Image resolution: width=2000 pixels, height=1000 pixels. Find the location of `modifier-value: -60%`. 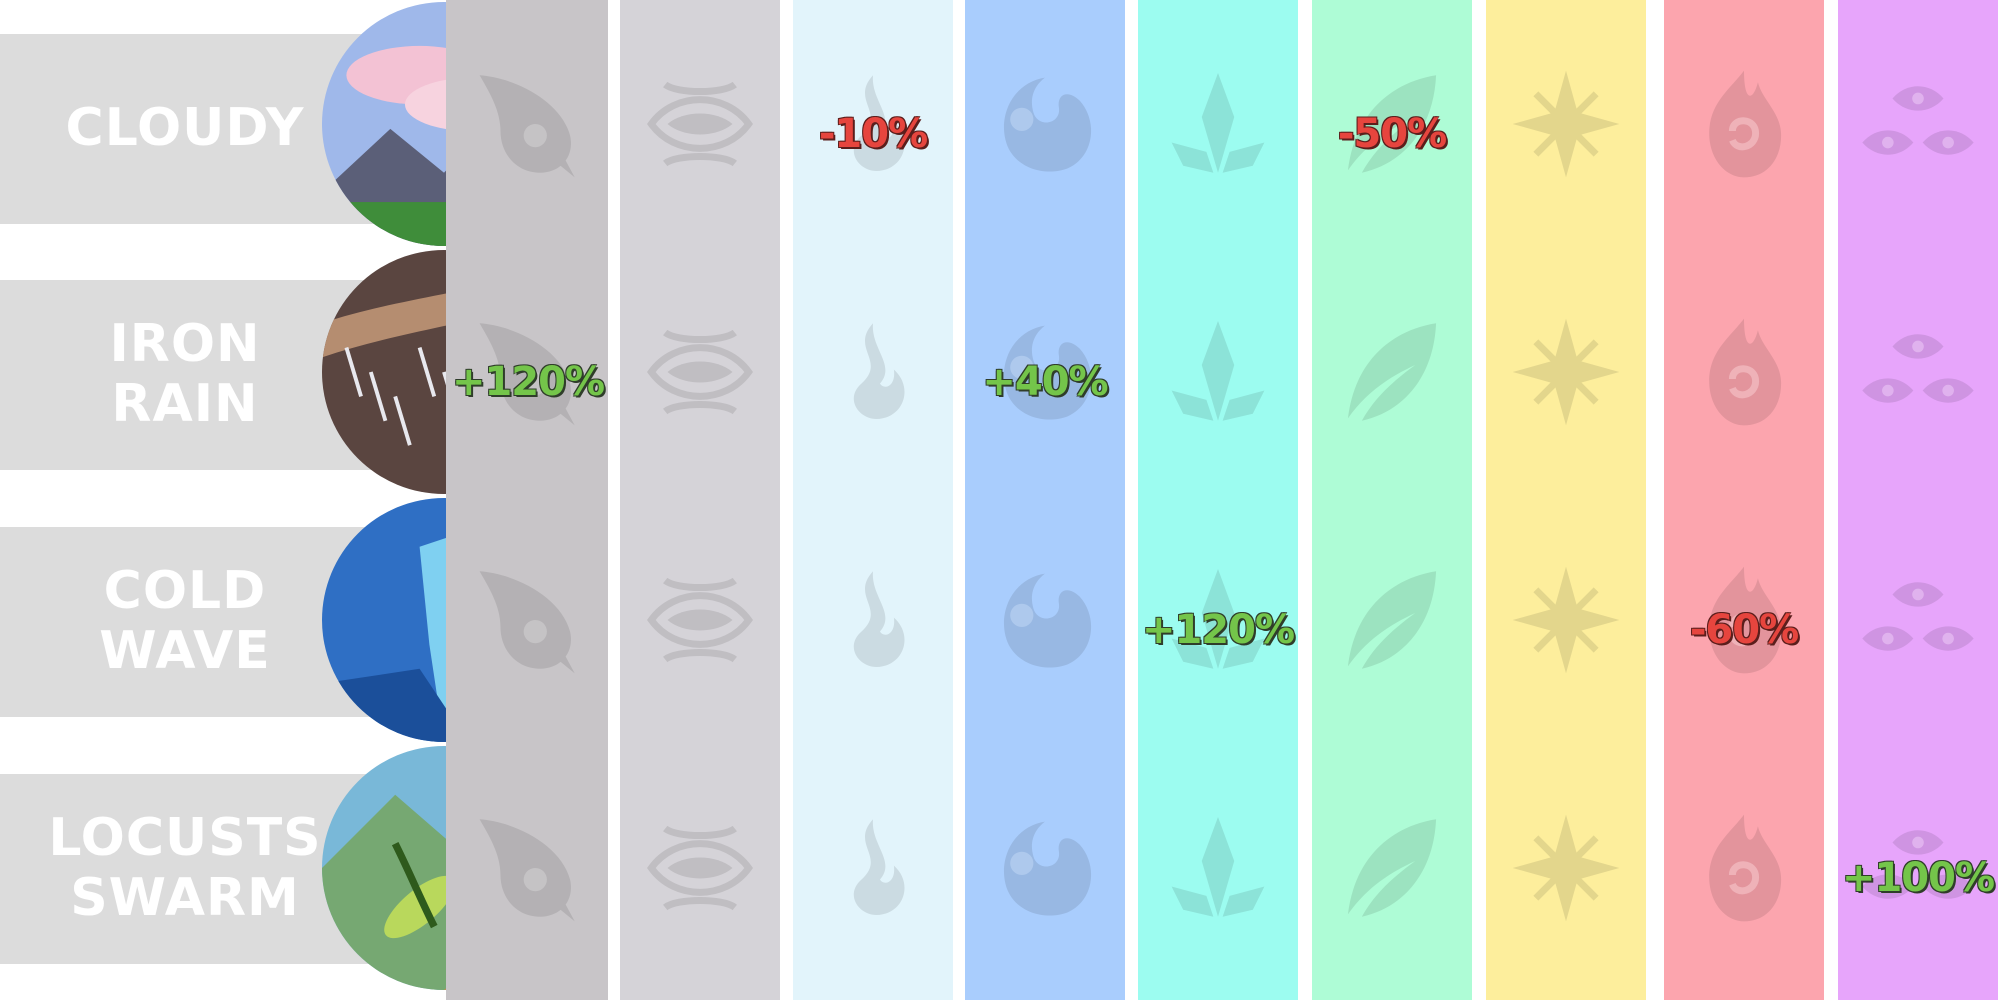

modifier-value: -60% is located at coordinates (1744, 630).